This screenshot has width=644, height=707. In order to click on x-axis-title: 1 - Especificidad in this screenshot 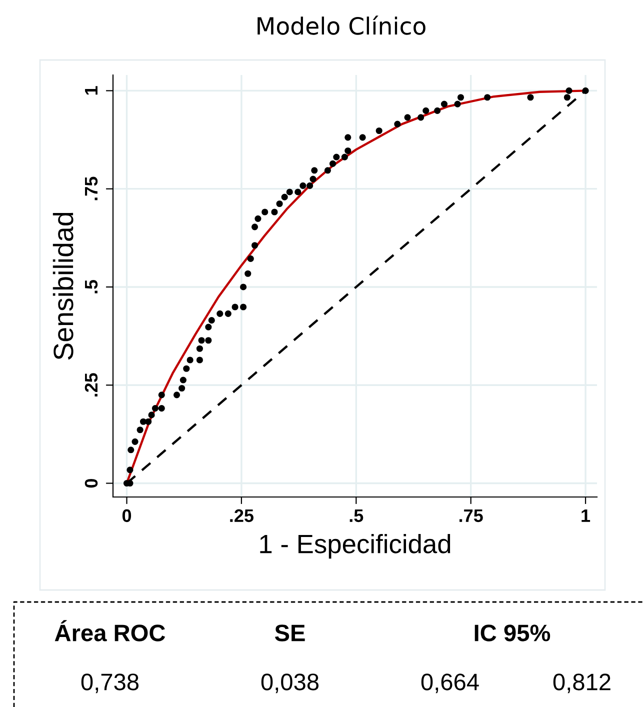, I will do `click(355, 546)`.